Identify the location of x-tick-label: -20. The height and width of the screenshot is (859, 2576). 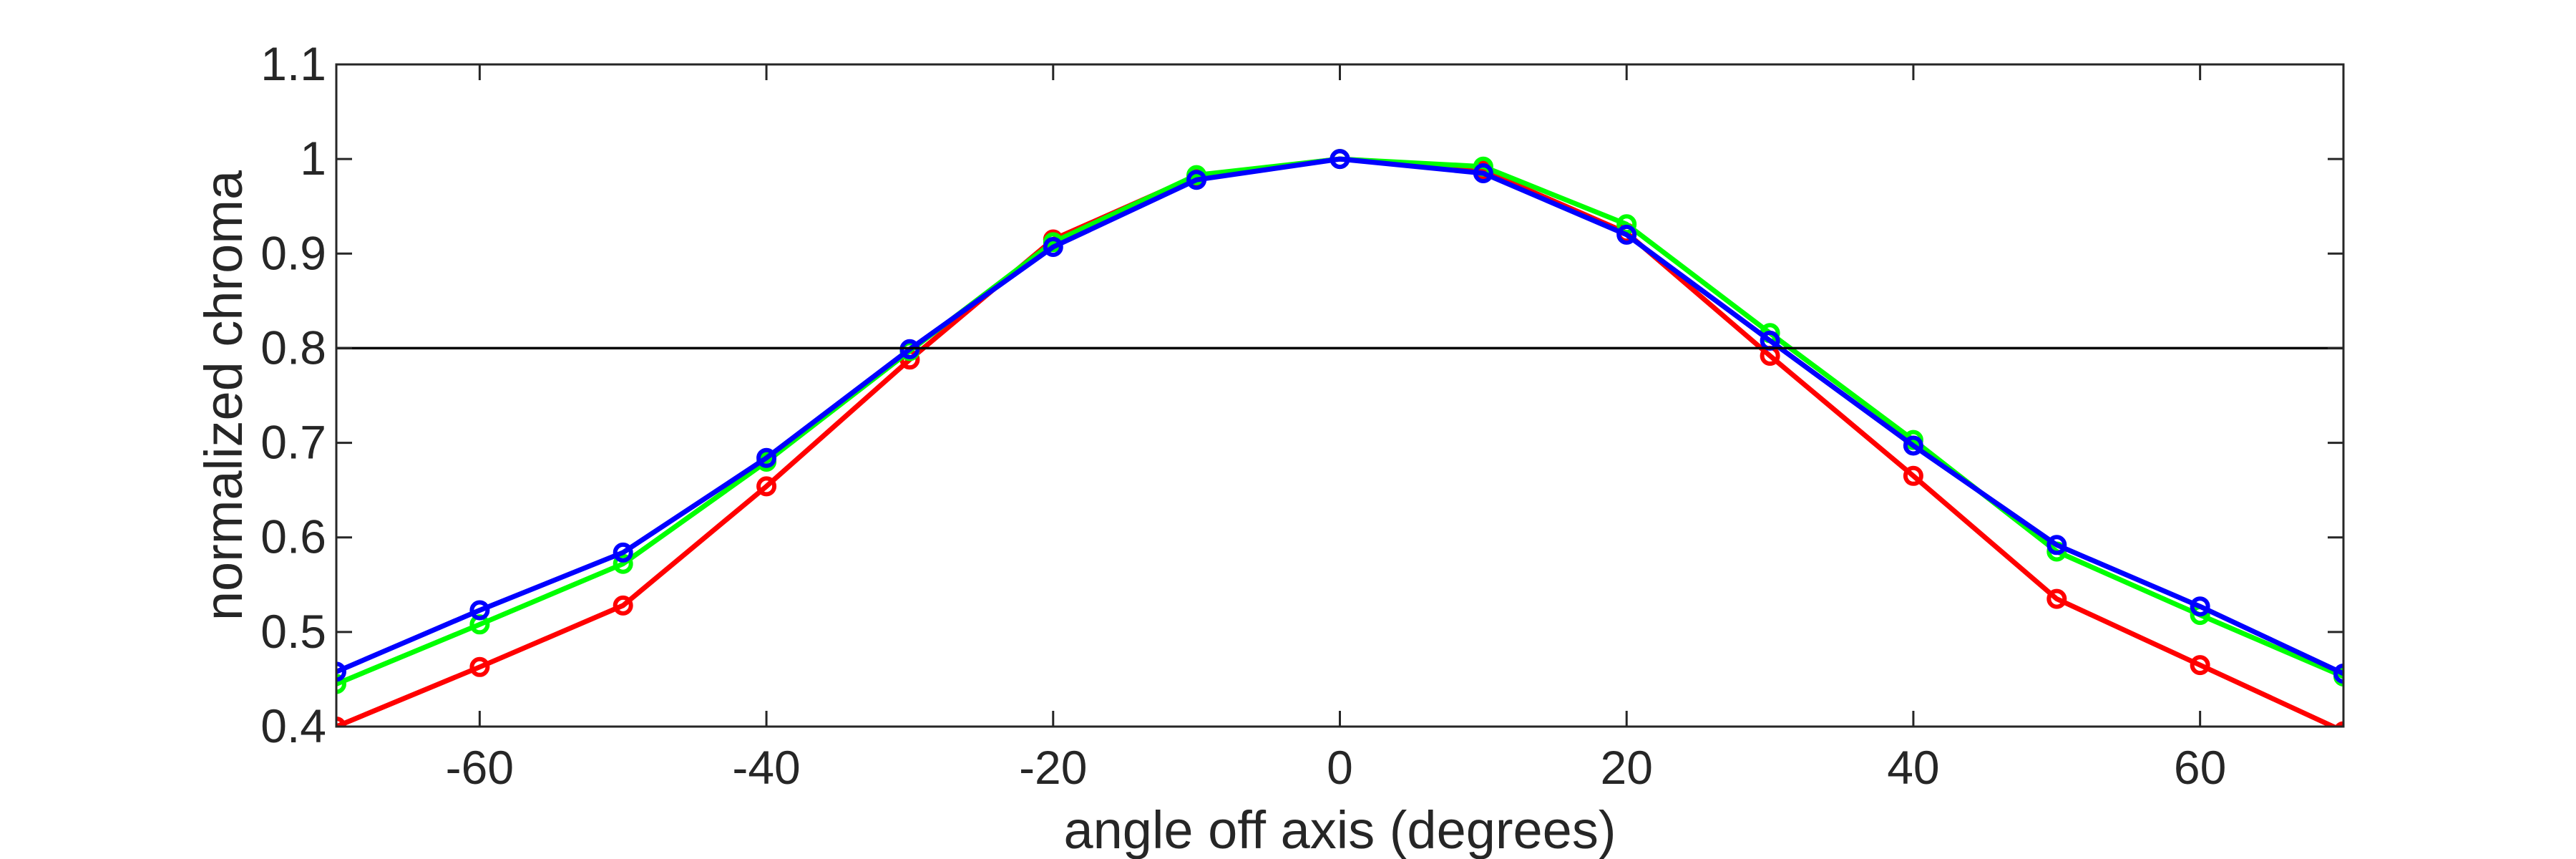
(1053, 767).